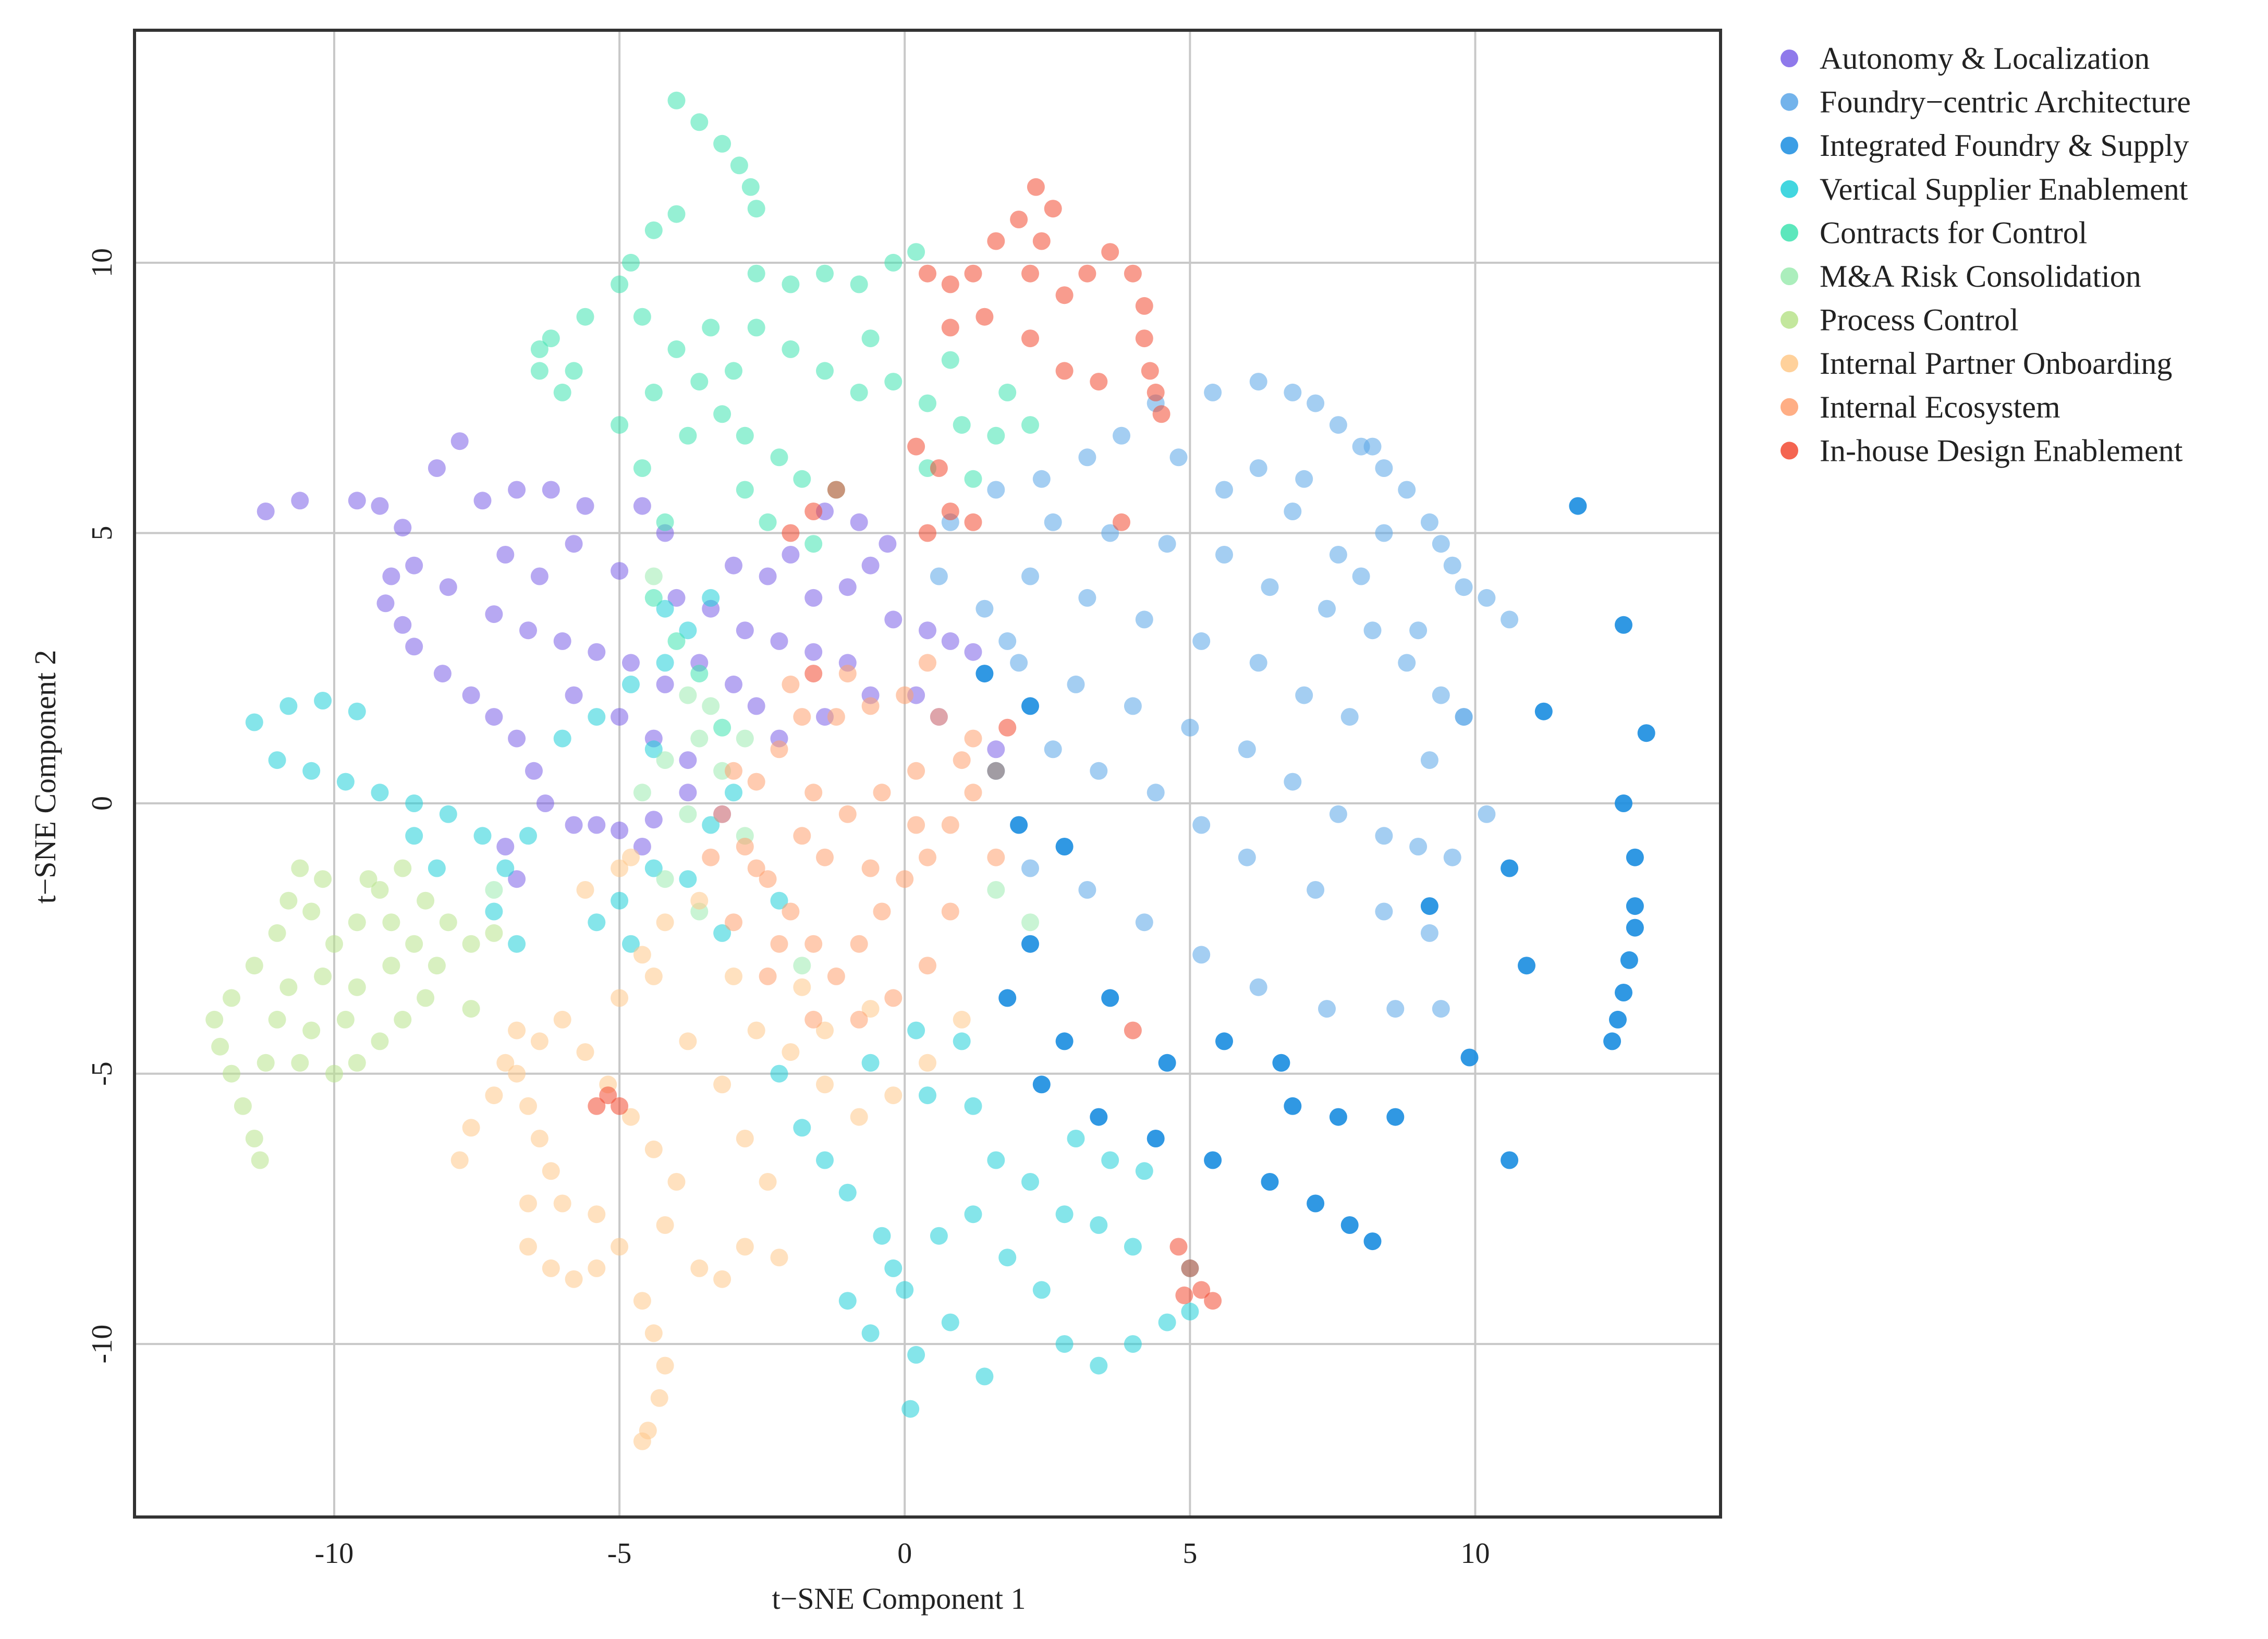 This screenshot has width=2268, height=1639. What do you see at coordinates (102, 803) in the screenshot?
I see `y-tick-label: 0` at bounding box center [102, 803].